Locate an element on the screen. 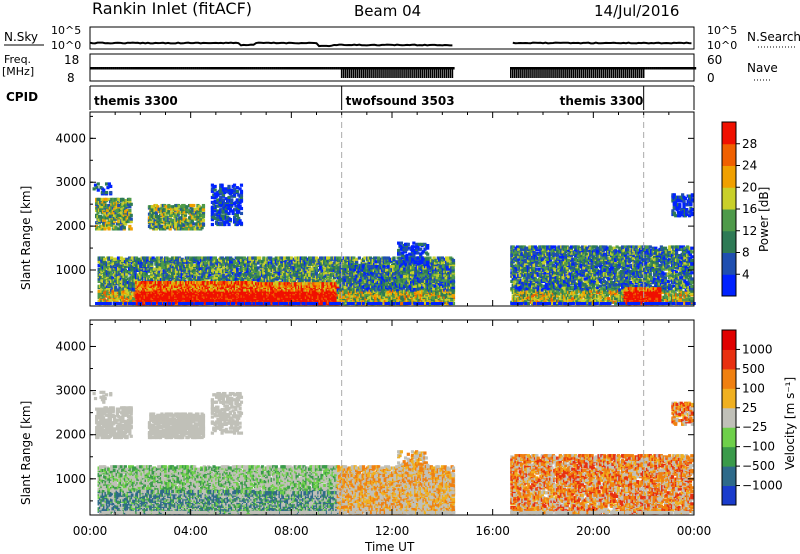 The height and width of the screenshot is (554, 800). cpid-segment-label: themis 3300 is located at coordinates (136, 101).